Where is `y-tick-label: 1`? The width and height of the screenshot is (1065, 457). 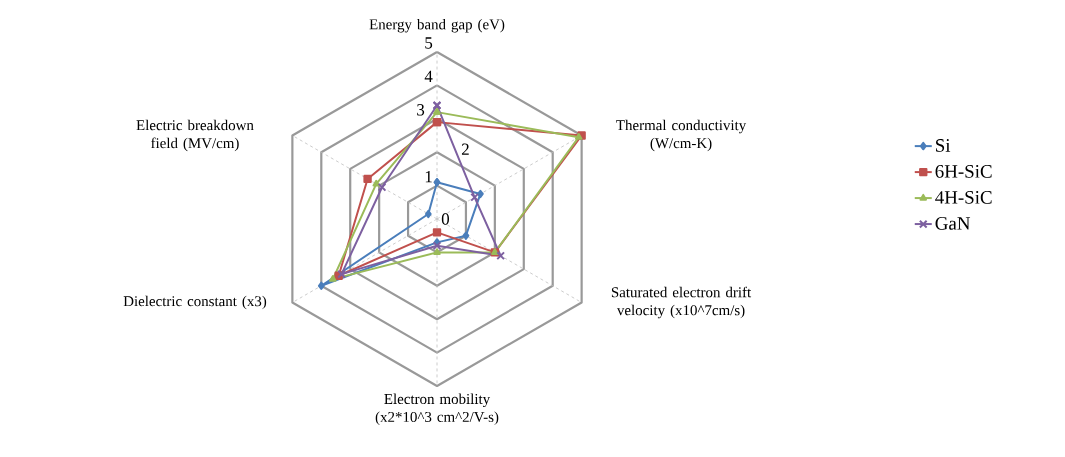 y-tick-label: 1 is located at coordinates (428, 177).